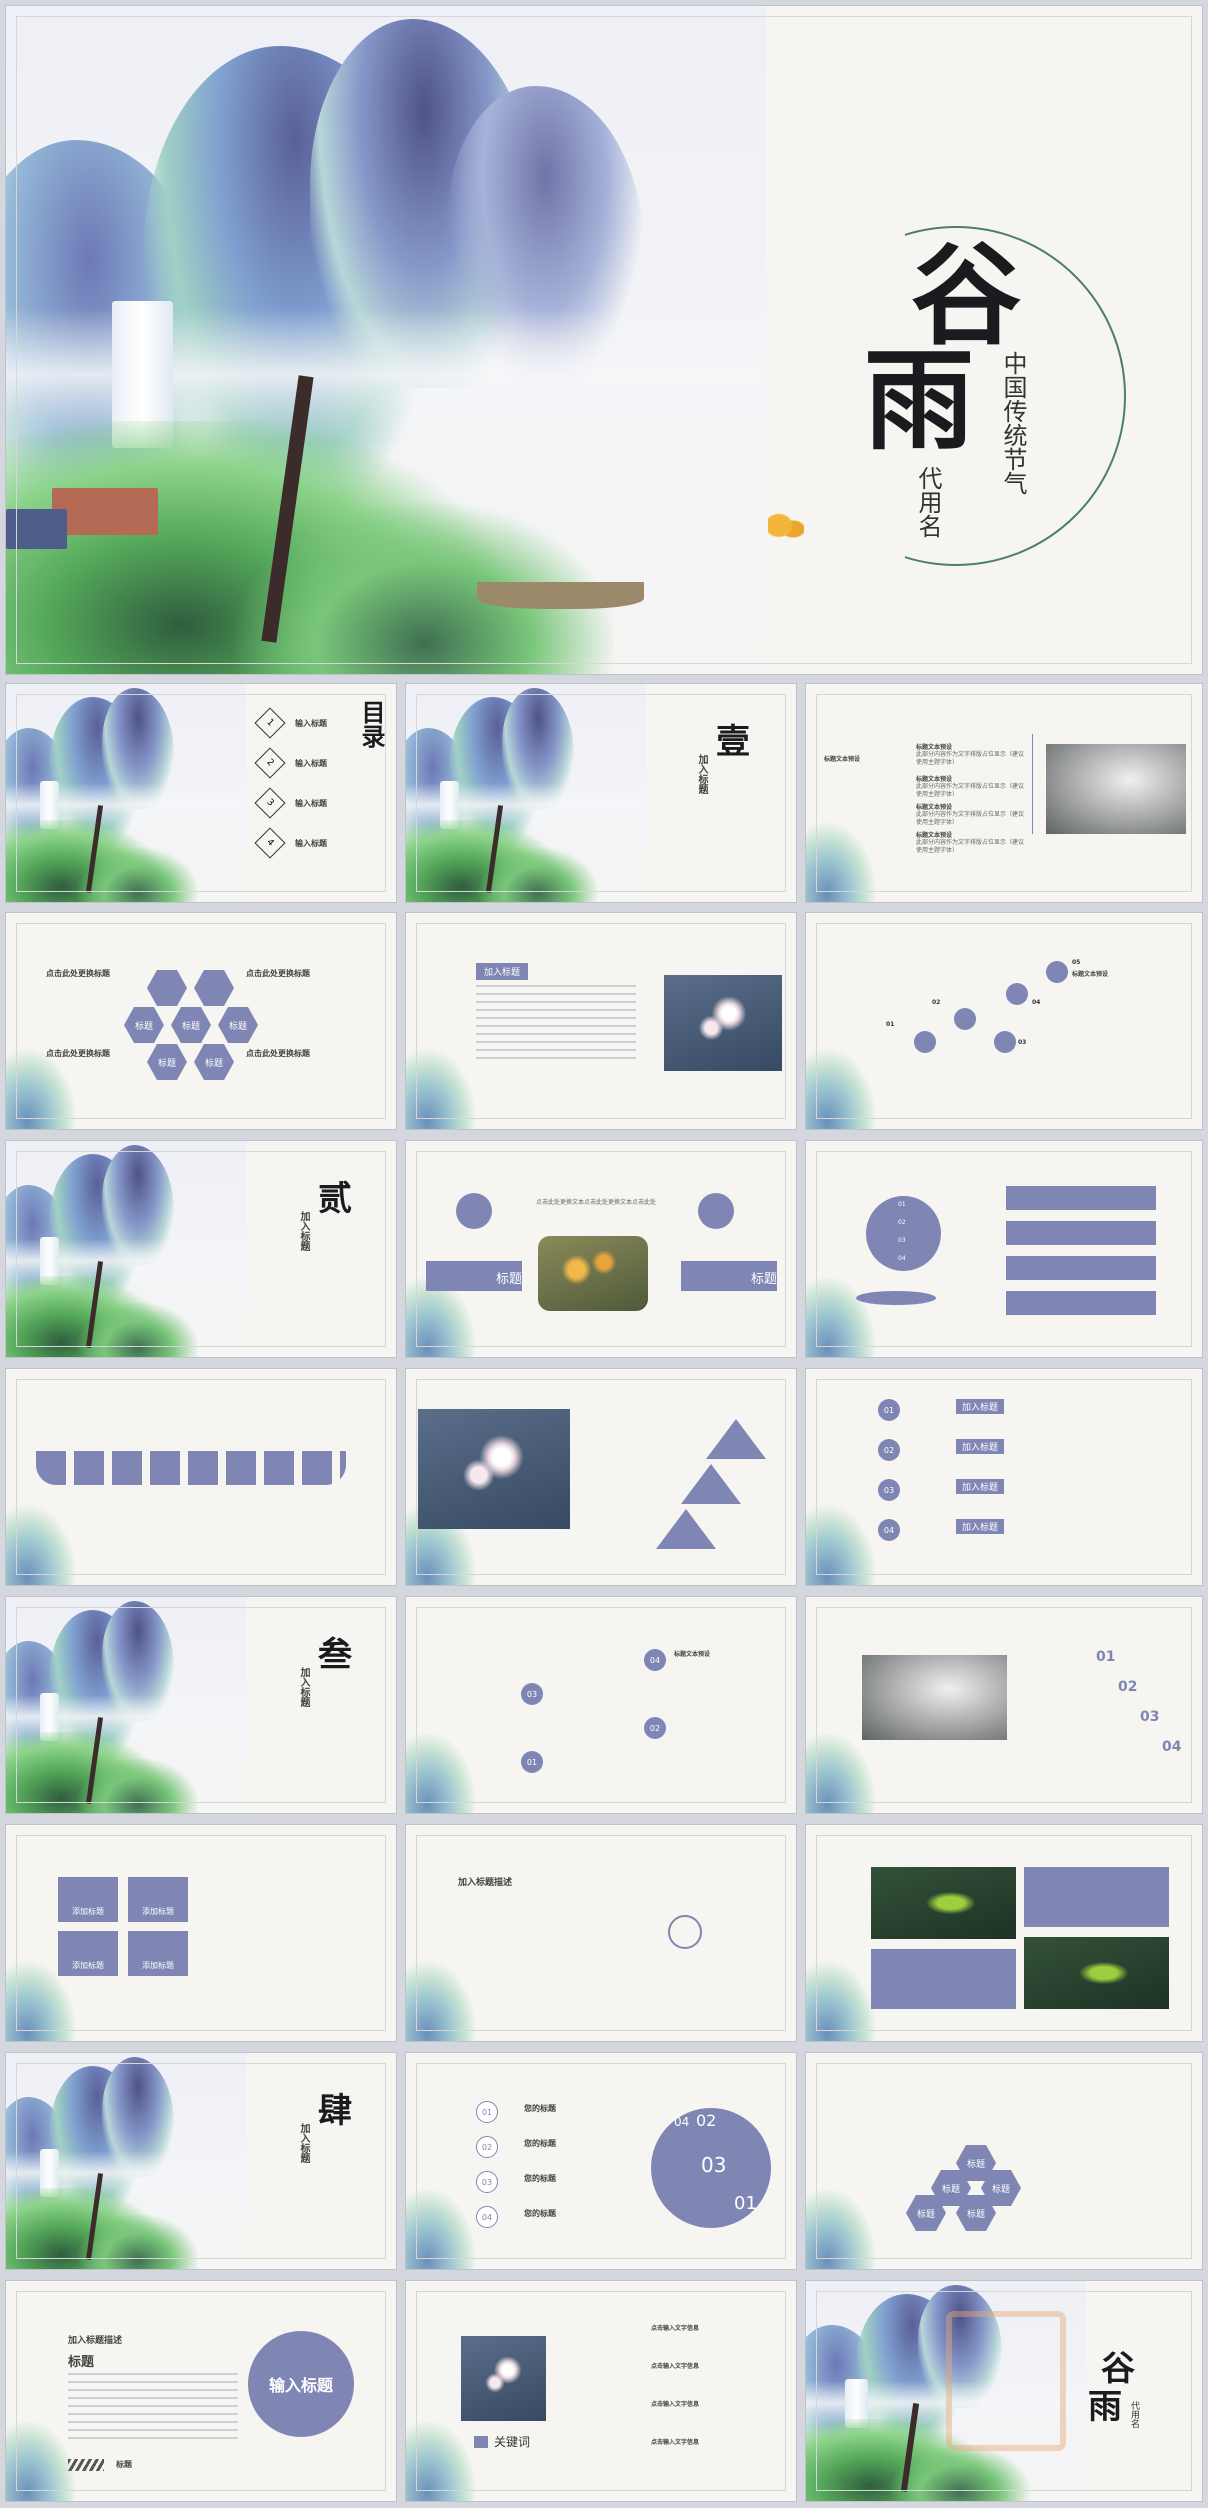 Image resolution: width=1208 pixels, height=2508 pixels. Describe the element at coordinates (1032, 784) in the screenshot. I see `timeline-line` at that location.